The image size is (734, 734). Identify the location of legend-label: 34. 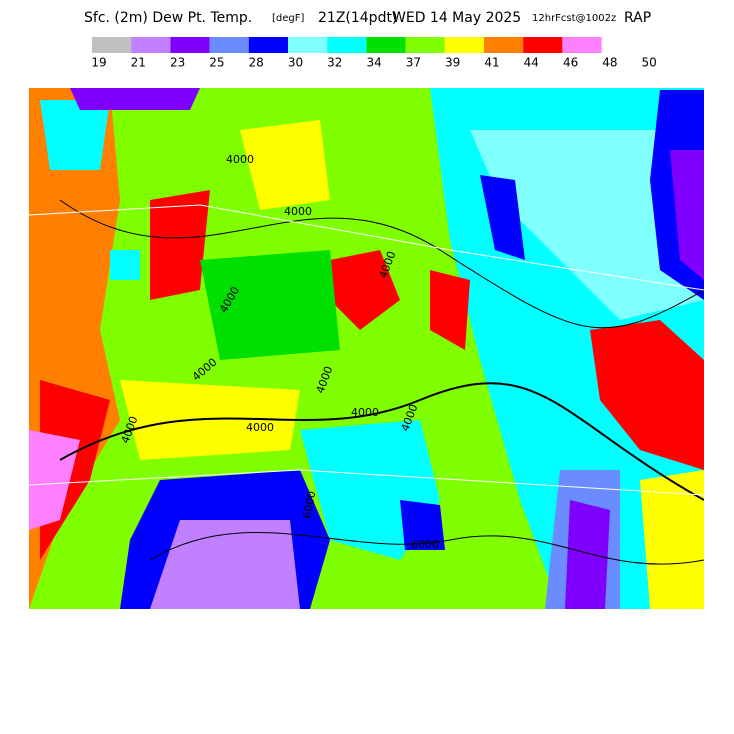
(373, 63).